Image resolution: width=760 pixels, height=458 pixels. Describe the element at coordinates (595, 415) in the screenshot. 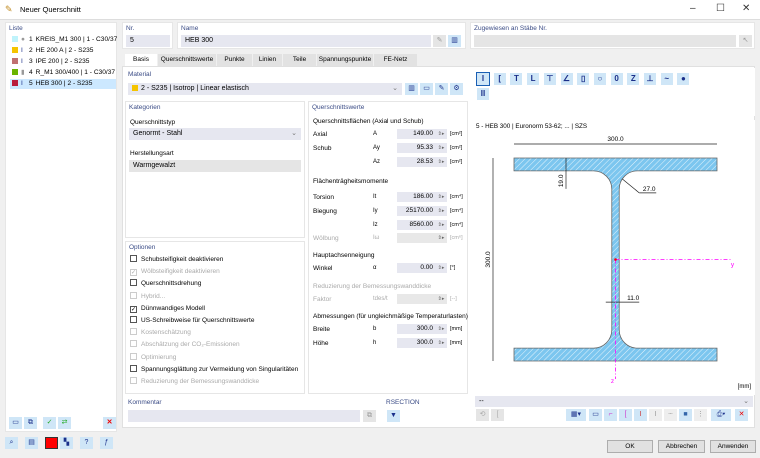

I see `frame-icon: ▭` at that location.